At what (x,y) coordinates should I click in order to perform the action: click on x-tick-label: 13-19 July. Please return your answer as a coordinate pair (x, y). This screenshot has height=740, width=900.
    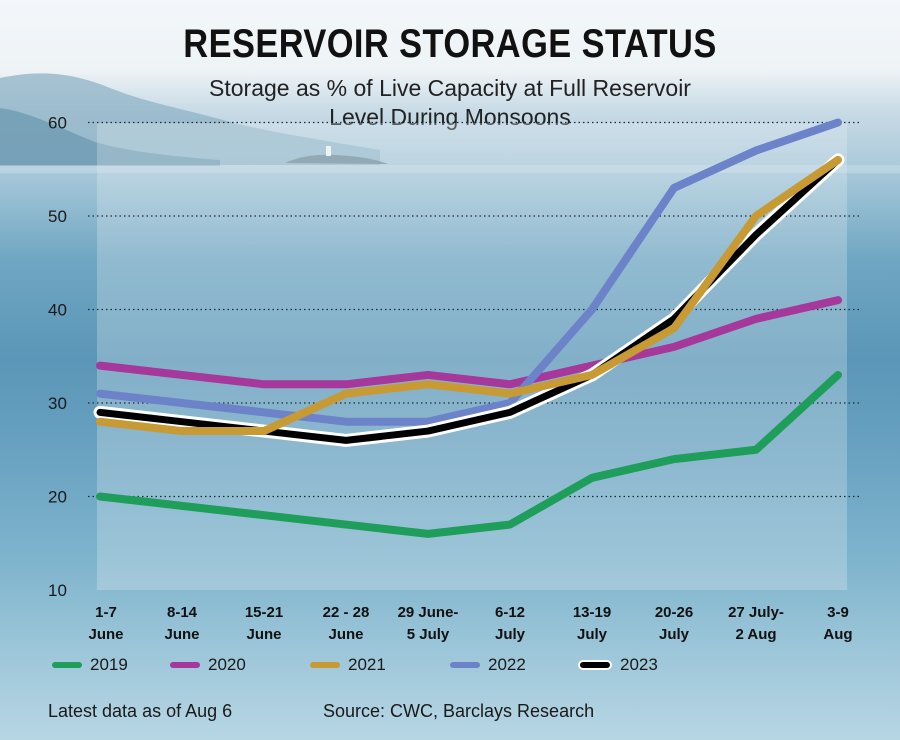
    Looking at the image, I should click on (592, 623).